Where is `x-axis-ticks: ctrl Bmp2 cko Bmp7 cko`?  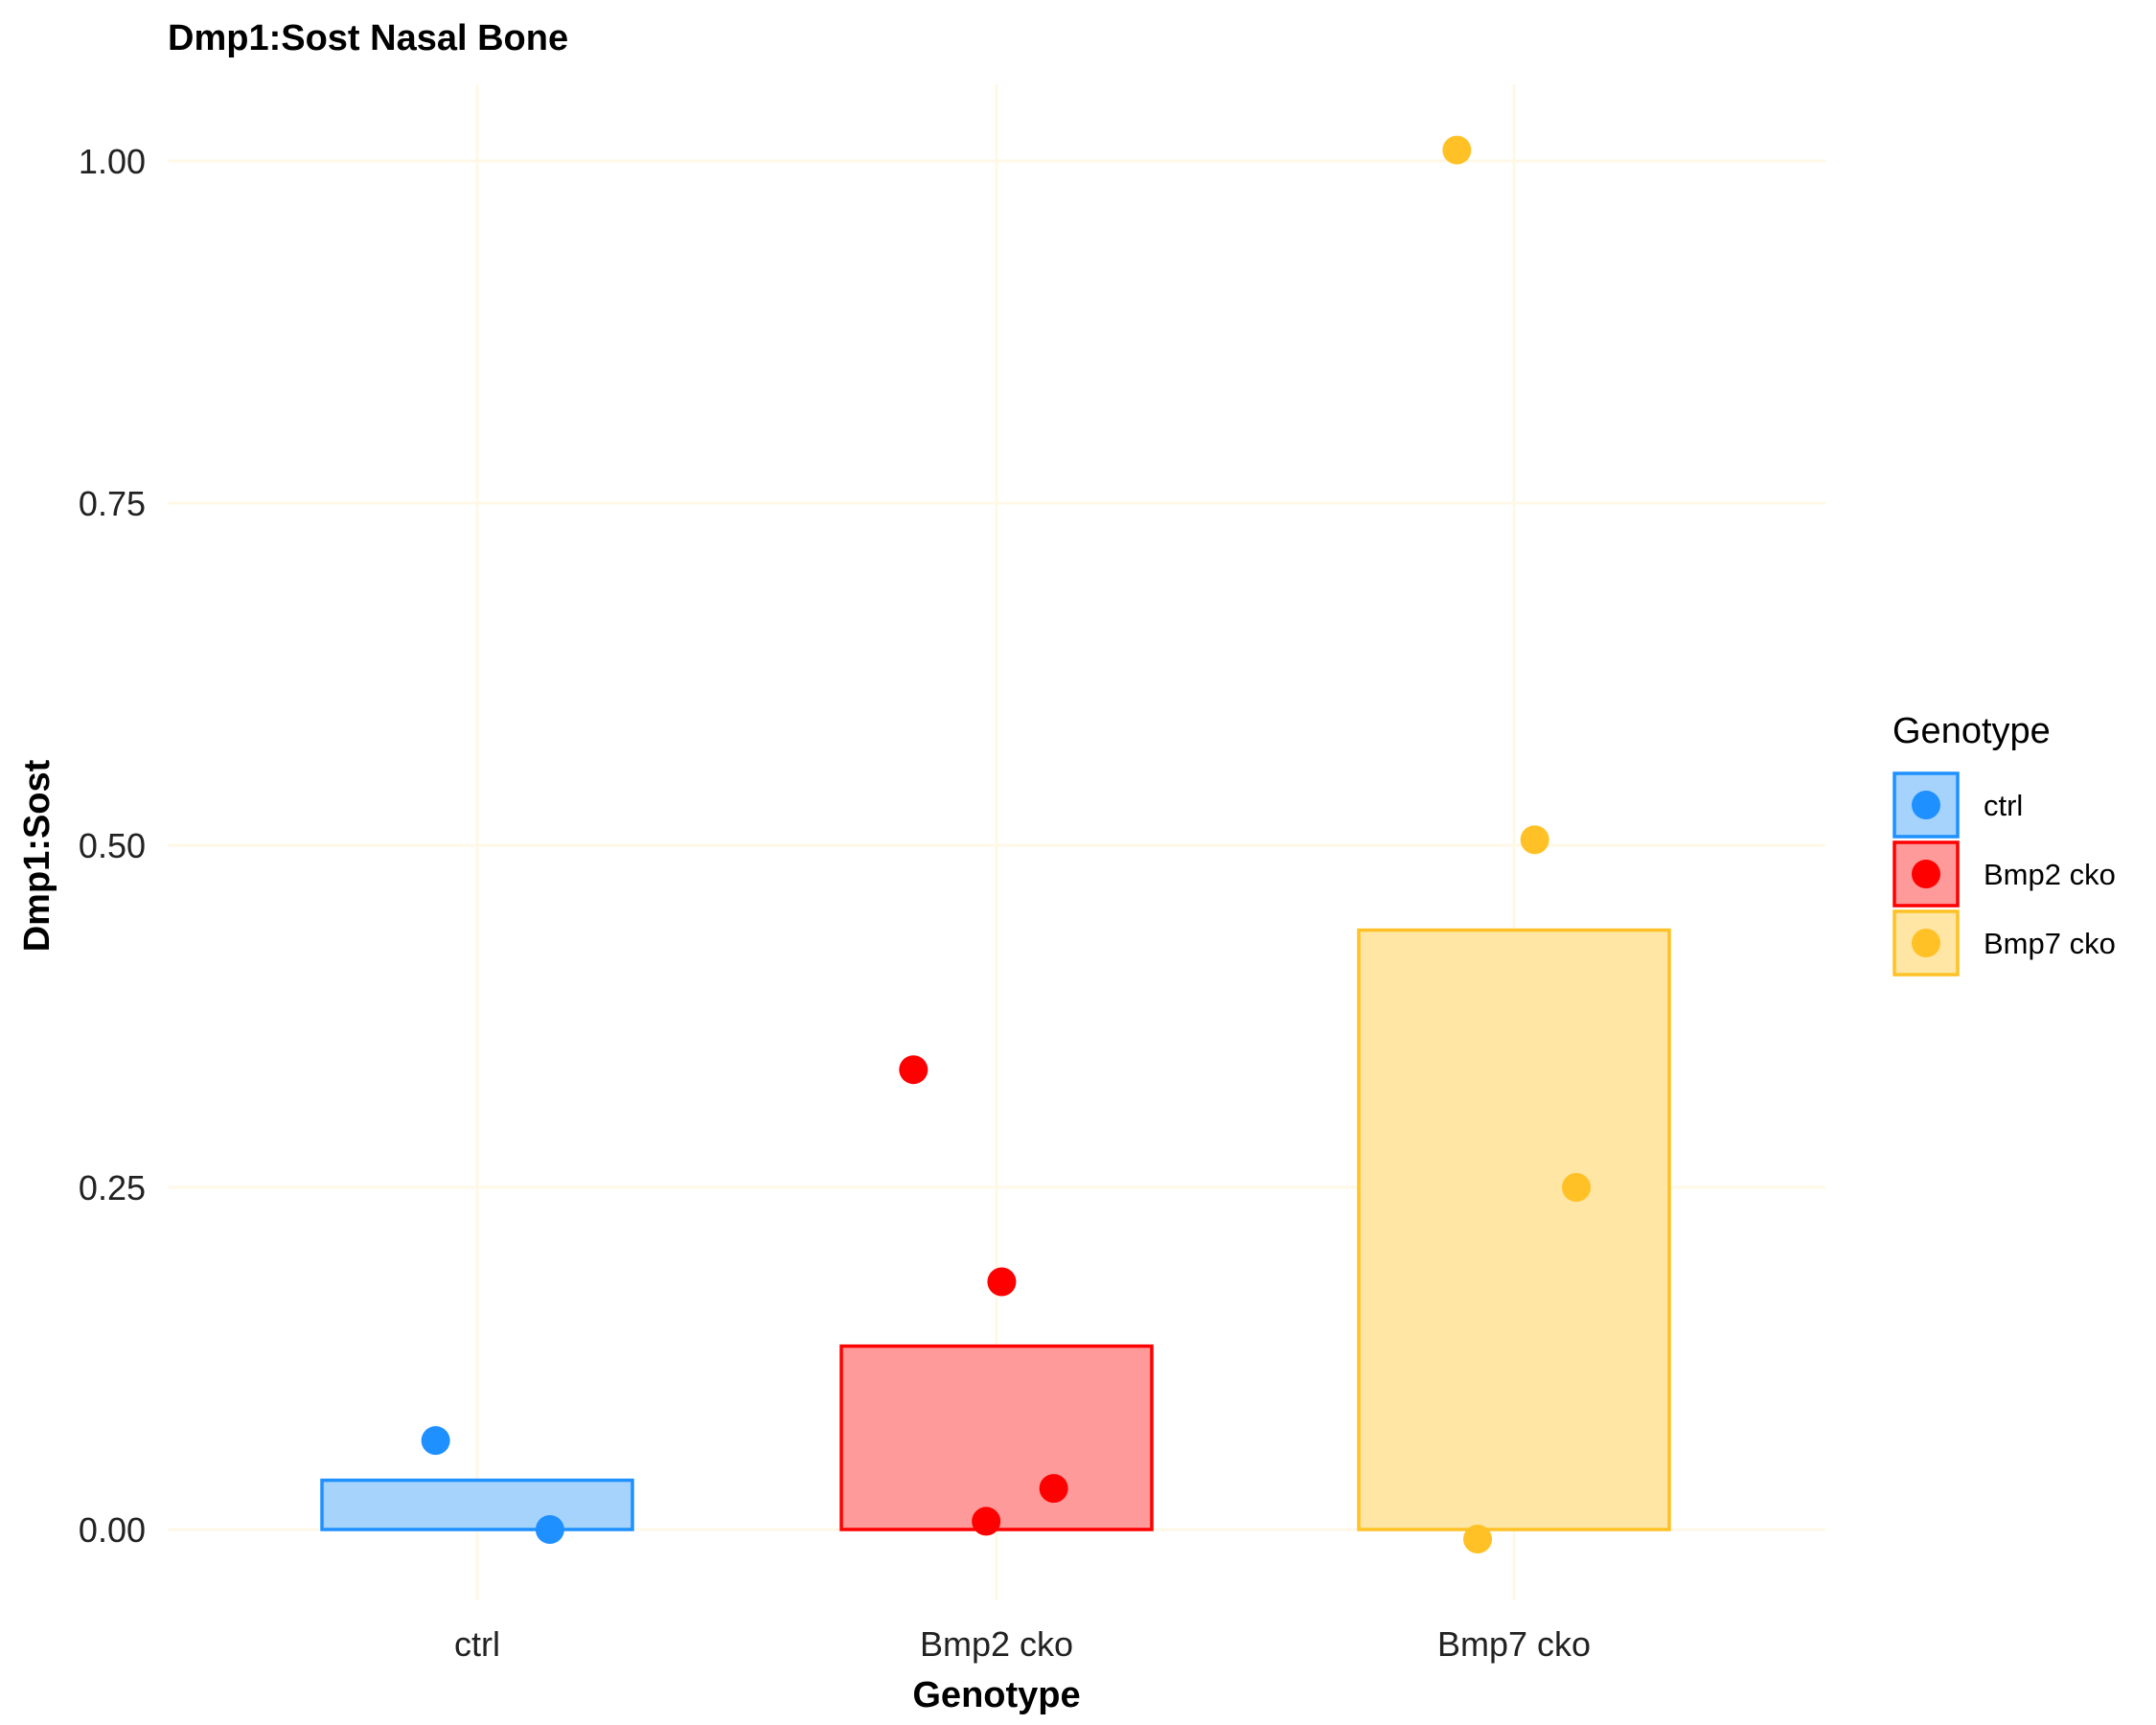 x-axis-ticks: ctrl Bmp2 cko Bmp7 cko is located at coordinates (1022, 1644).